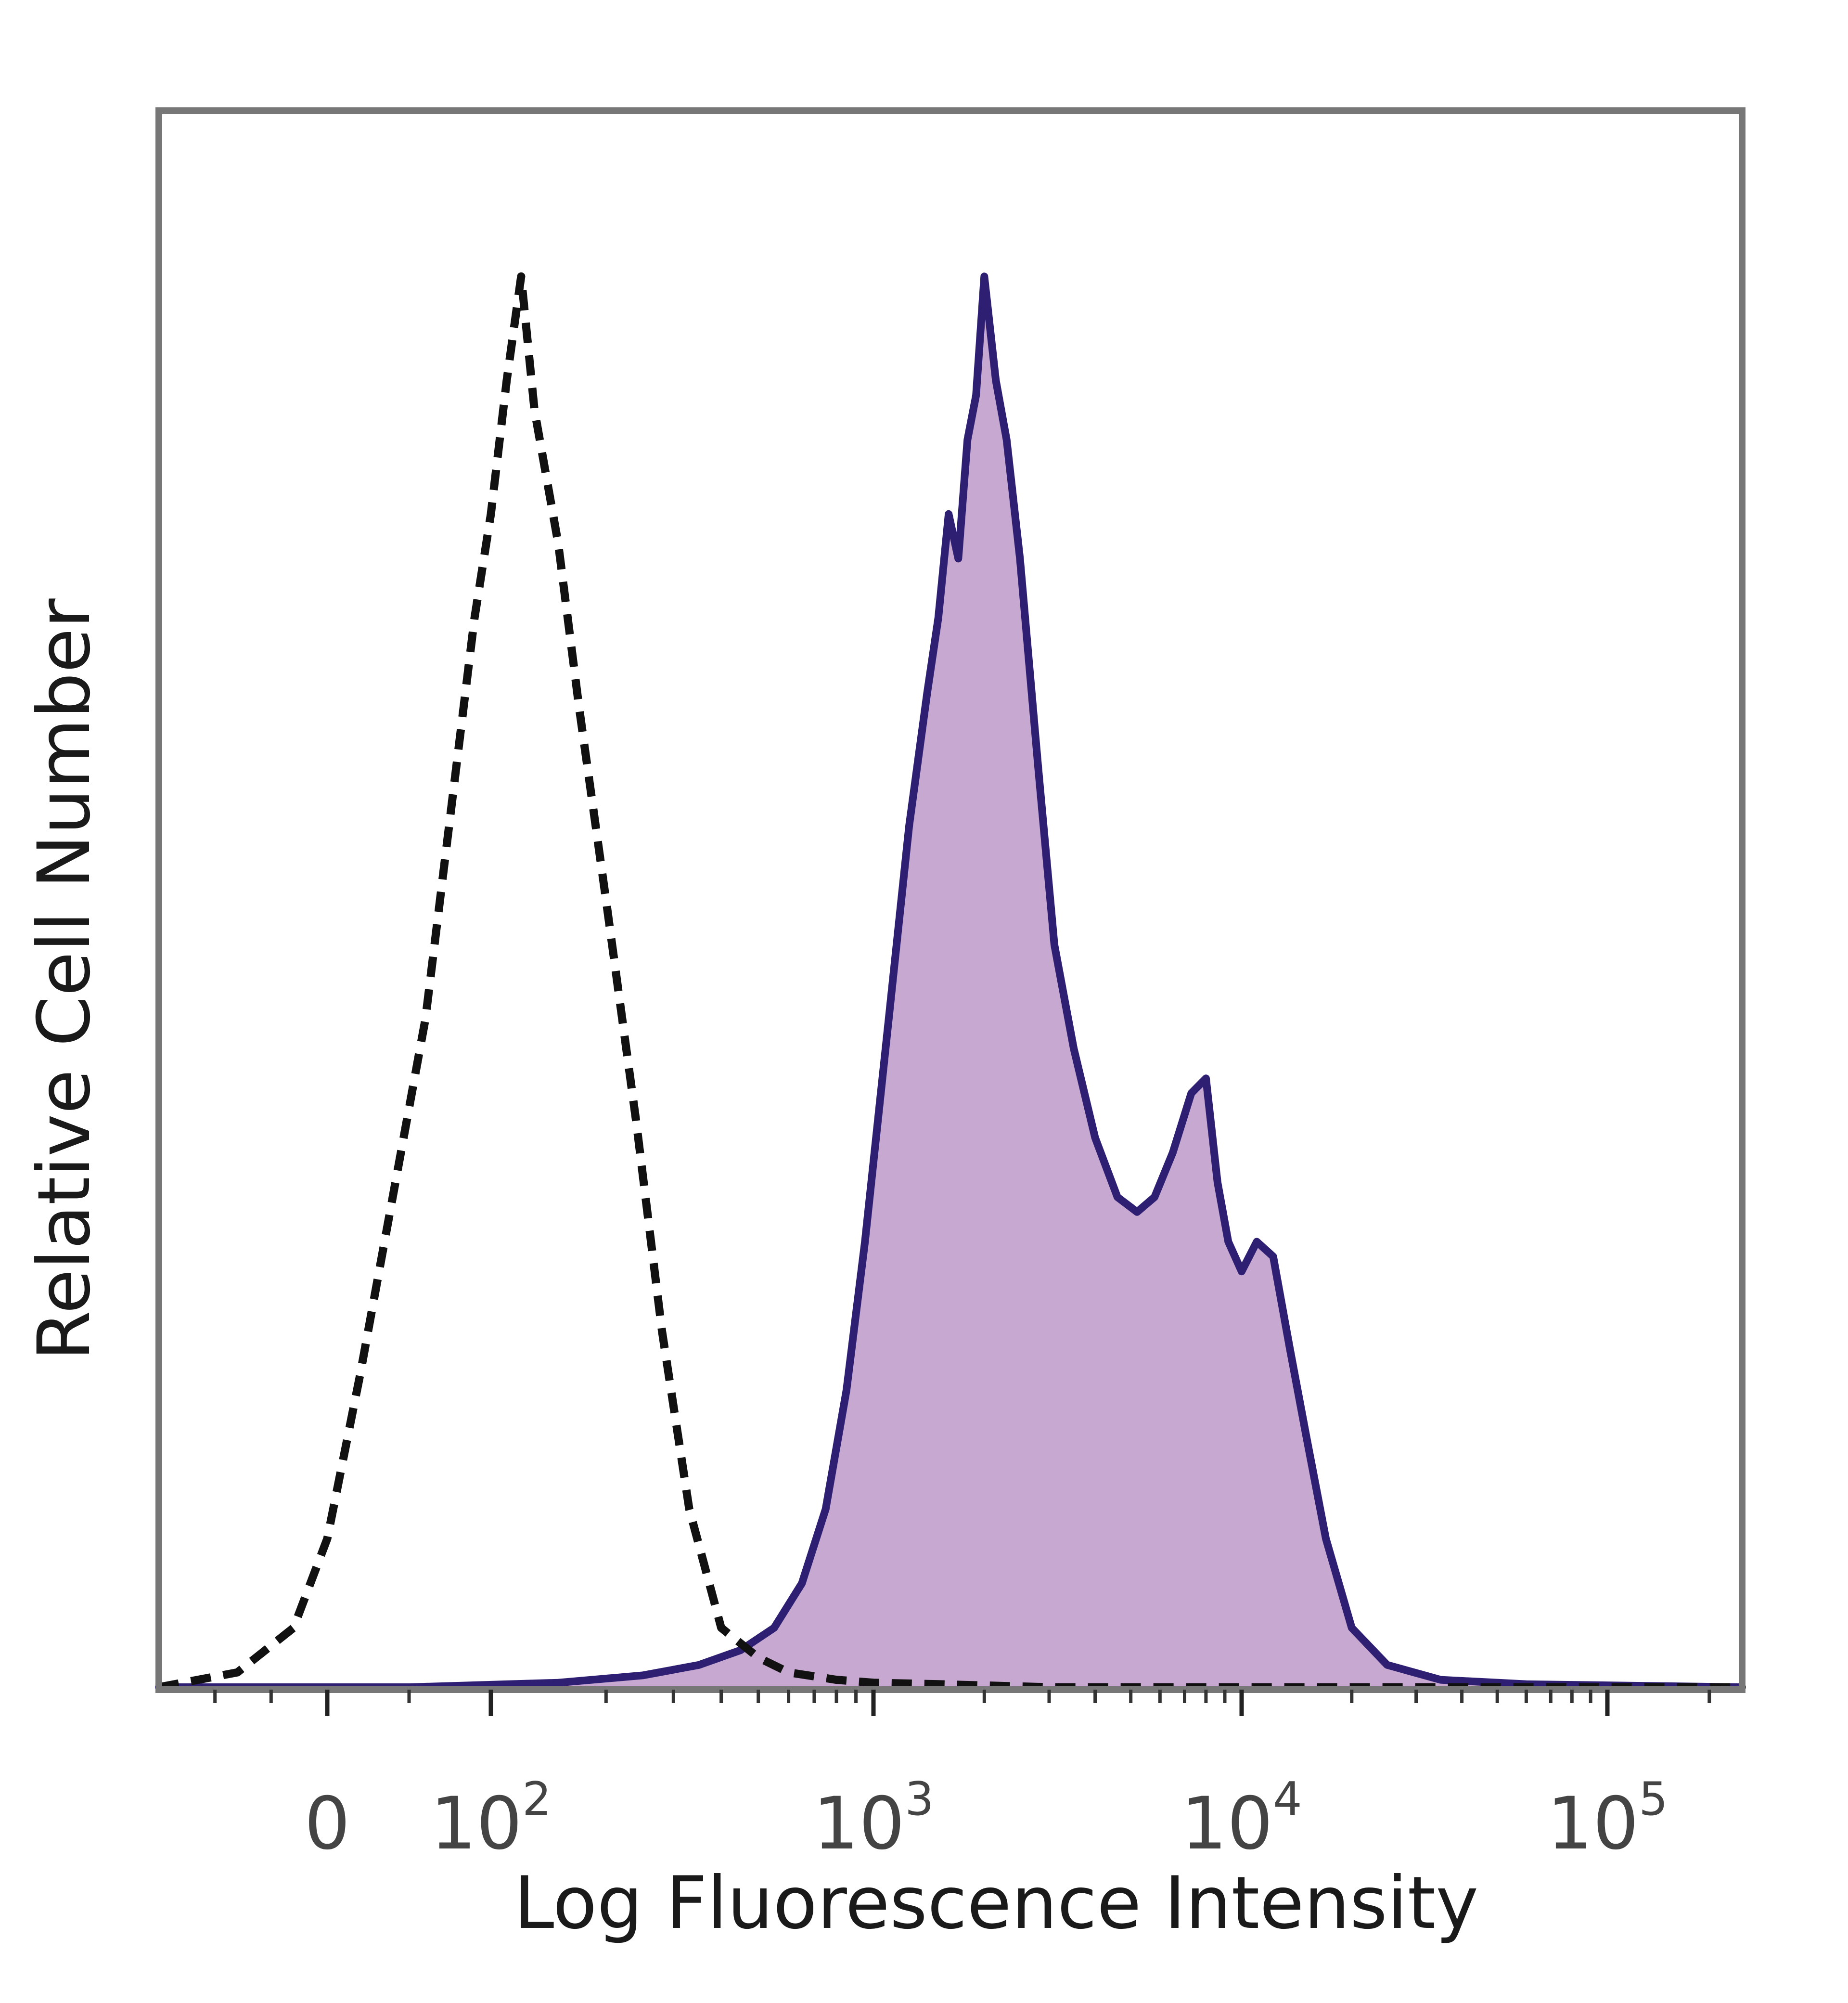  What do you see at coordinates (64, 979) in the screenshot?
I see `y-axis-title: Relative Cell Number` at bounding box center [64, 979].